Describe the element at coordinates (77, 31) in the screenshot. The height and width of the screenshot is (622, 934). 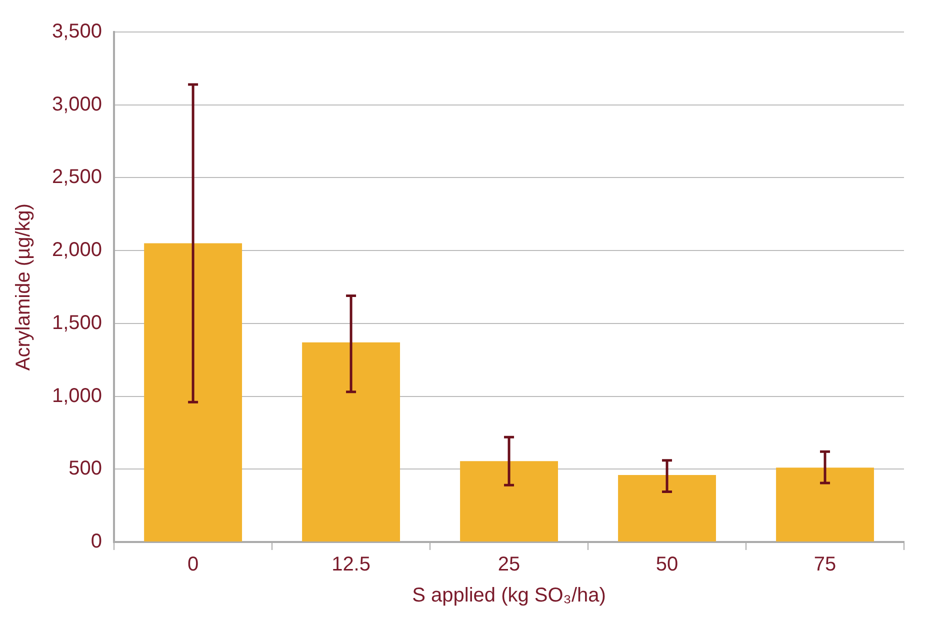
I see `y-tick-label: 3,500` at that location.